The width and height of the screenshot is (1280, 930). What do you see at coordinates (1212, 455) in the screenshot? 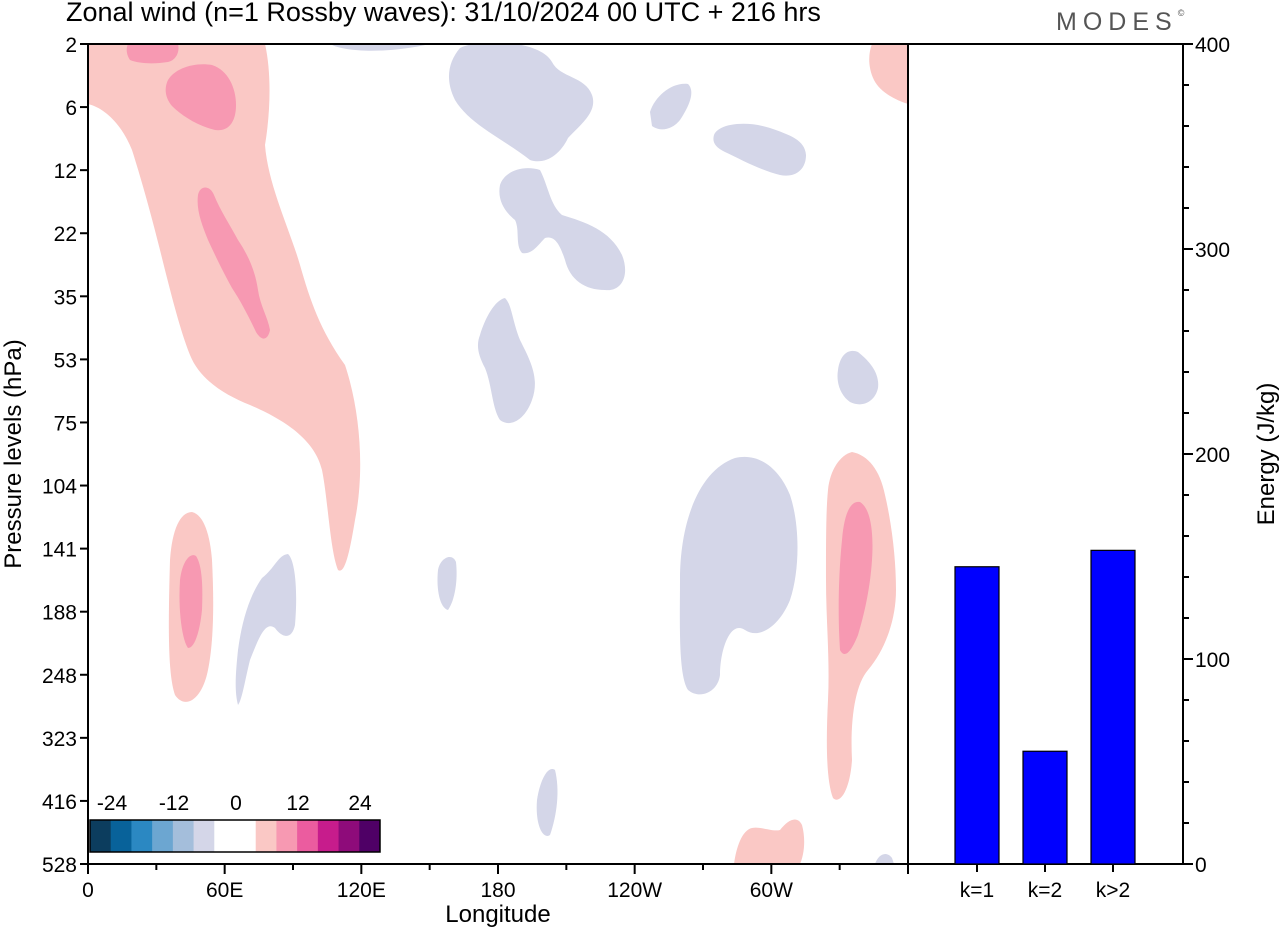
I see `energy-tick-label: 200` at bounding box center [1212, 455].